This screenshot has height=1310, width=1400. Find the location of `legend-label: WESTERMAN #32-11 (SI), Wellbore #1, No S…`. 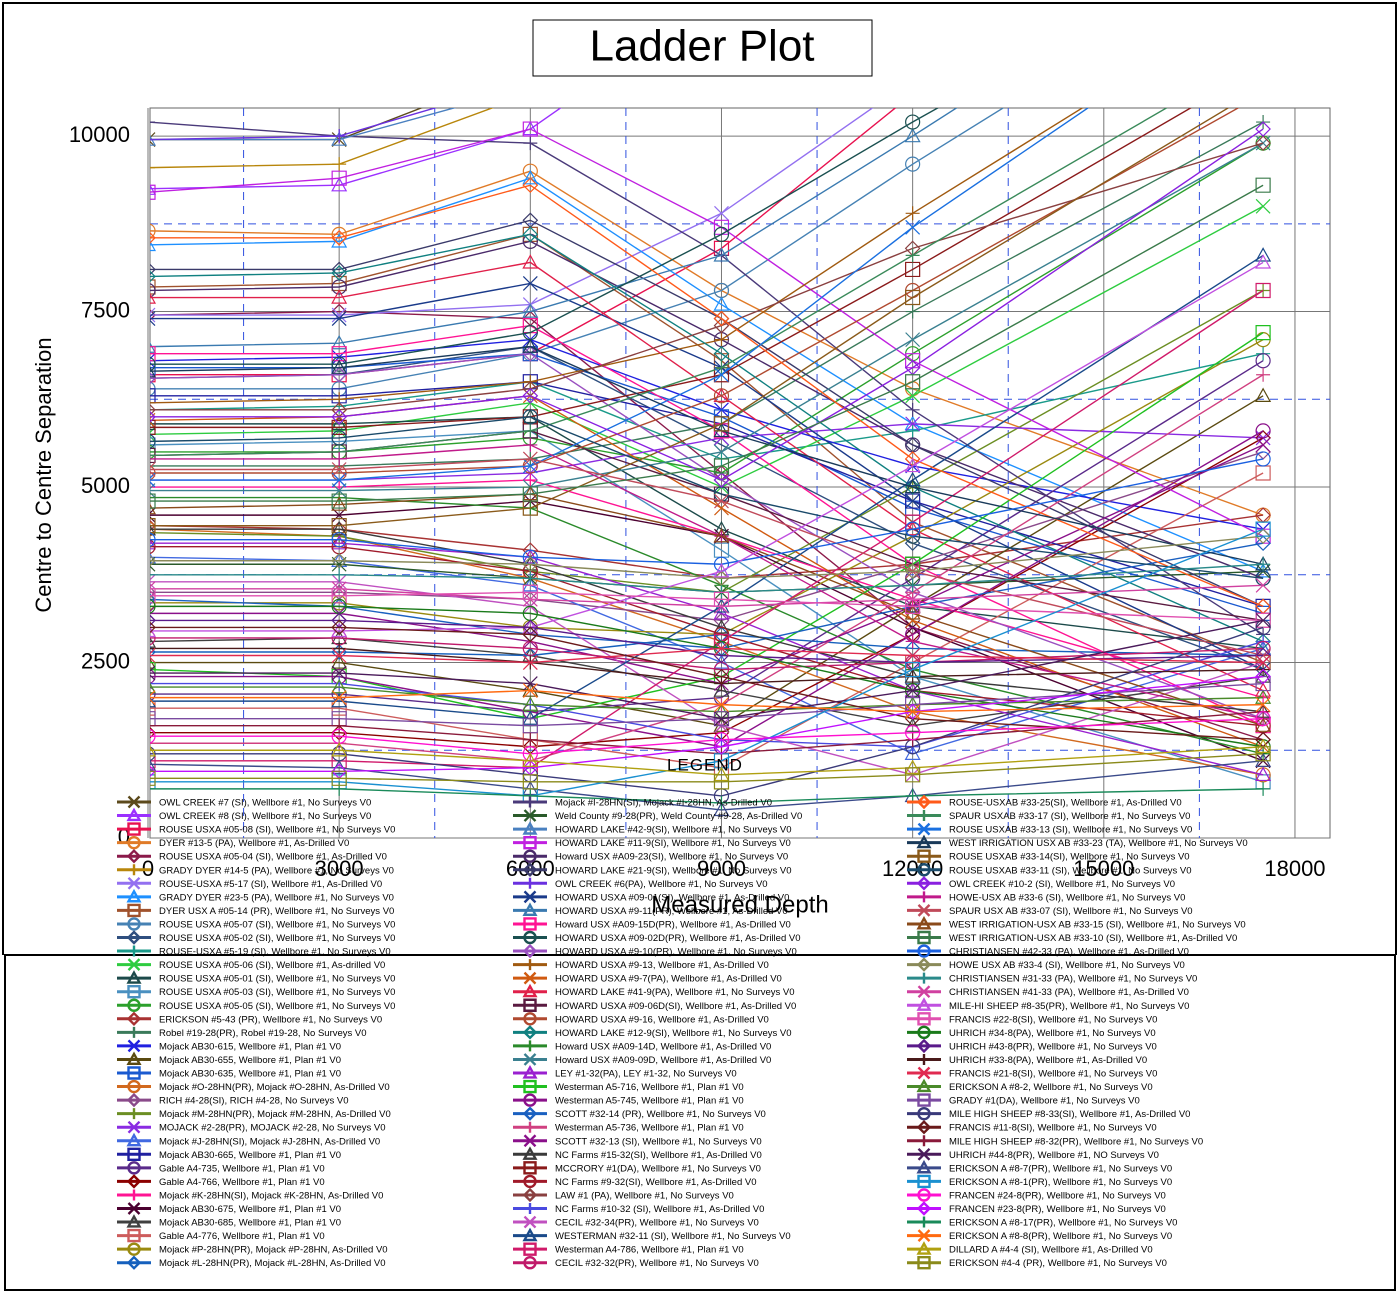

legend-label: WESTERMAN #32-11 (SI), Wellbore #1, No S… is located at coordinates (673, 1236).